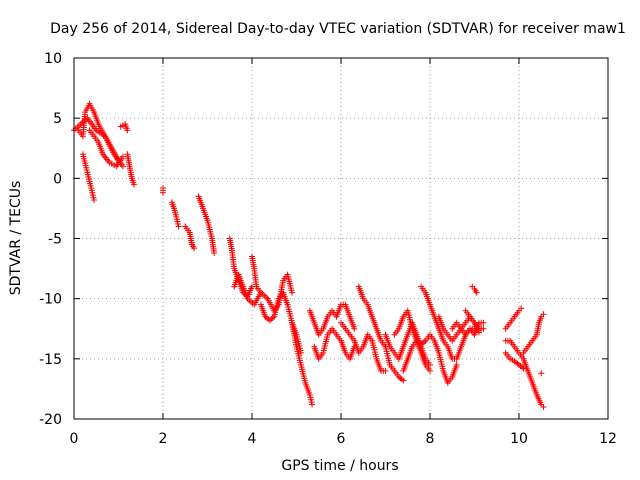 The image size is (640, 480). I want to click on x-axis-label: GPS time / hours, so click(339, 466).